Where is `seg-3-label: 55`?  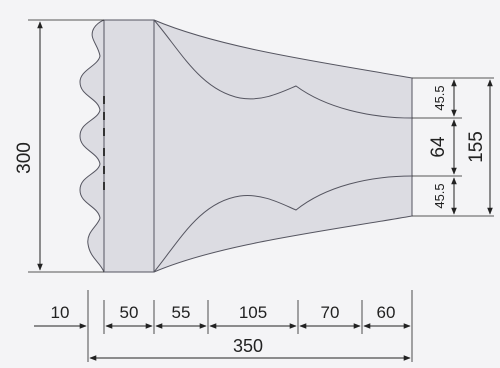 seg-3-label: 55 is located at coordinates (181, 312).